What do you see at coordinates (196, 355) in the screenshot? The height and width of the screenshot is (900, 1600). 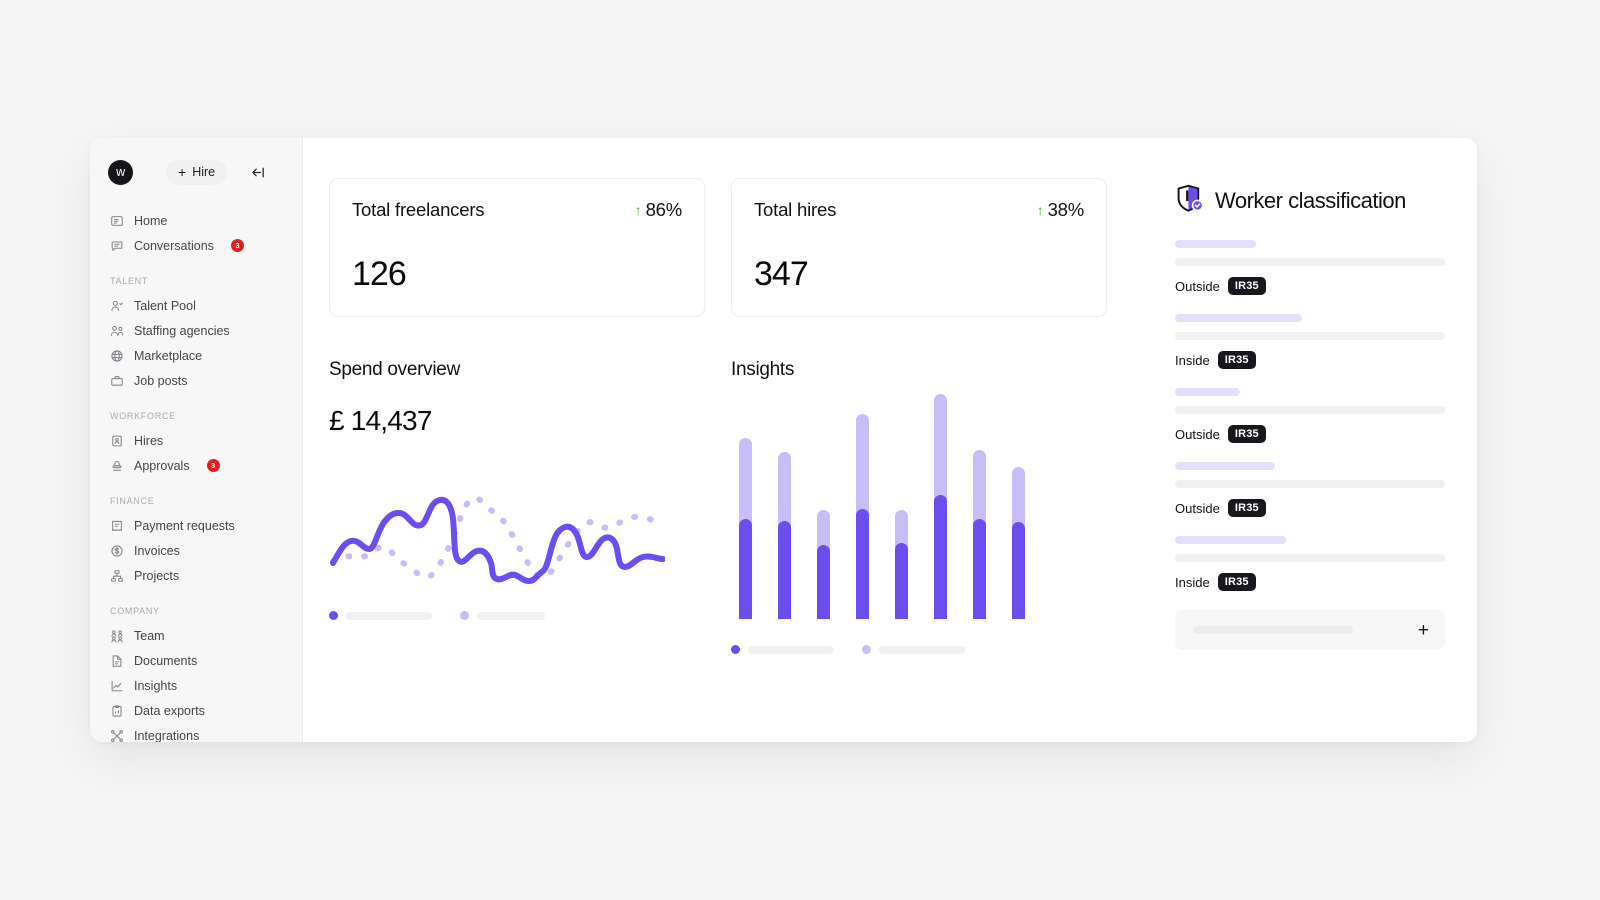 I see `sidebar-item-marketplace: Marketplace` at bounding box center [196, 355].